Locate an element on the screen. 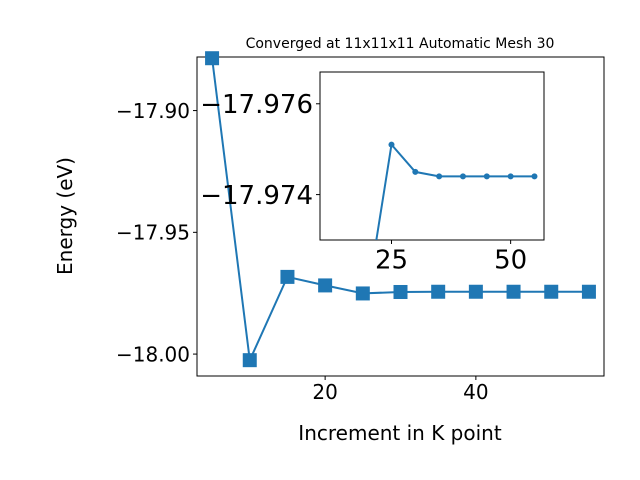  main-y-tick-label: −17.95 is located at coordinates (153, 233).